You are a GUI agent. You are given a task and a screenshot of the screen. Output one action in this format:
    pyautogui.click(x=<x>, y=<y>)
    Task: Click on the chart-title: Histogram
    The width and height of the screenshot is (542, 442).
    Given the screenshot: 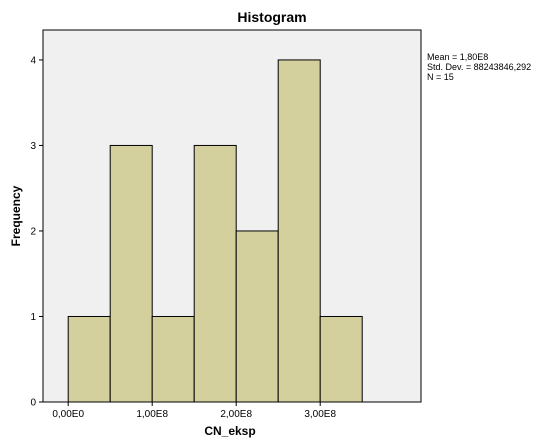 What is the action you would take?
    pyautogui.click(x=271, y=17)
    